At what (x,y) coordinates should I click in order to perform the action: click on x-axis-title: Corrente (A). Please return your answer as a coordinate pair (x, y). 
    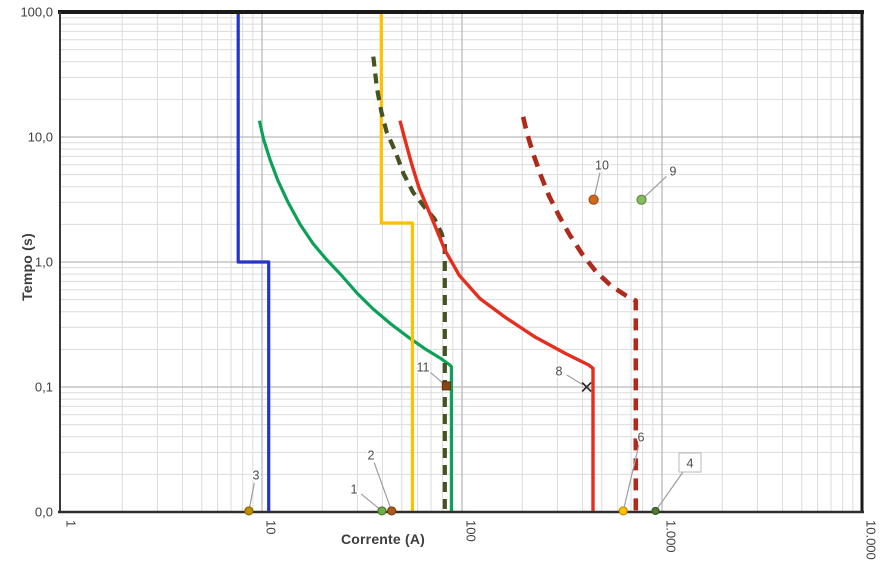
    Looking at the image, I should click on (383, 539).